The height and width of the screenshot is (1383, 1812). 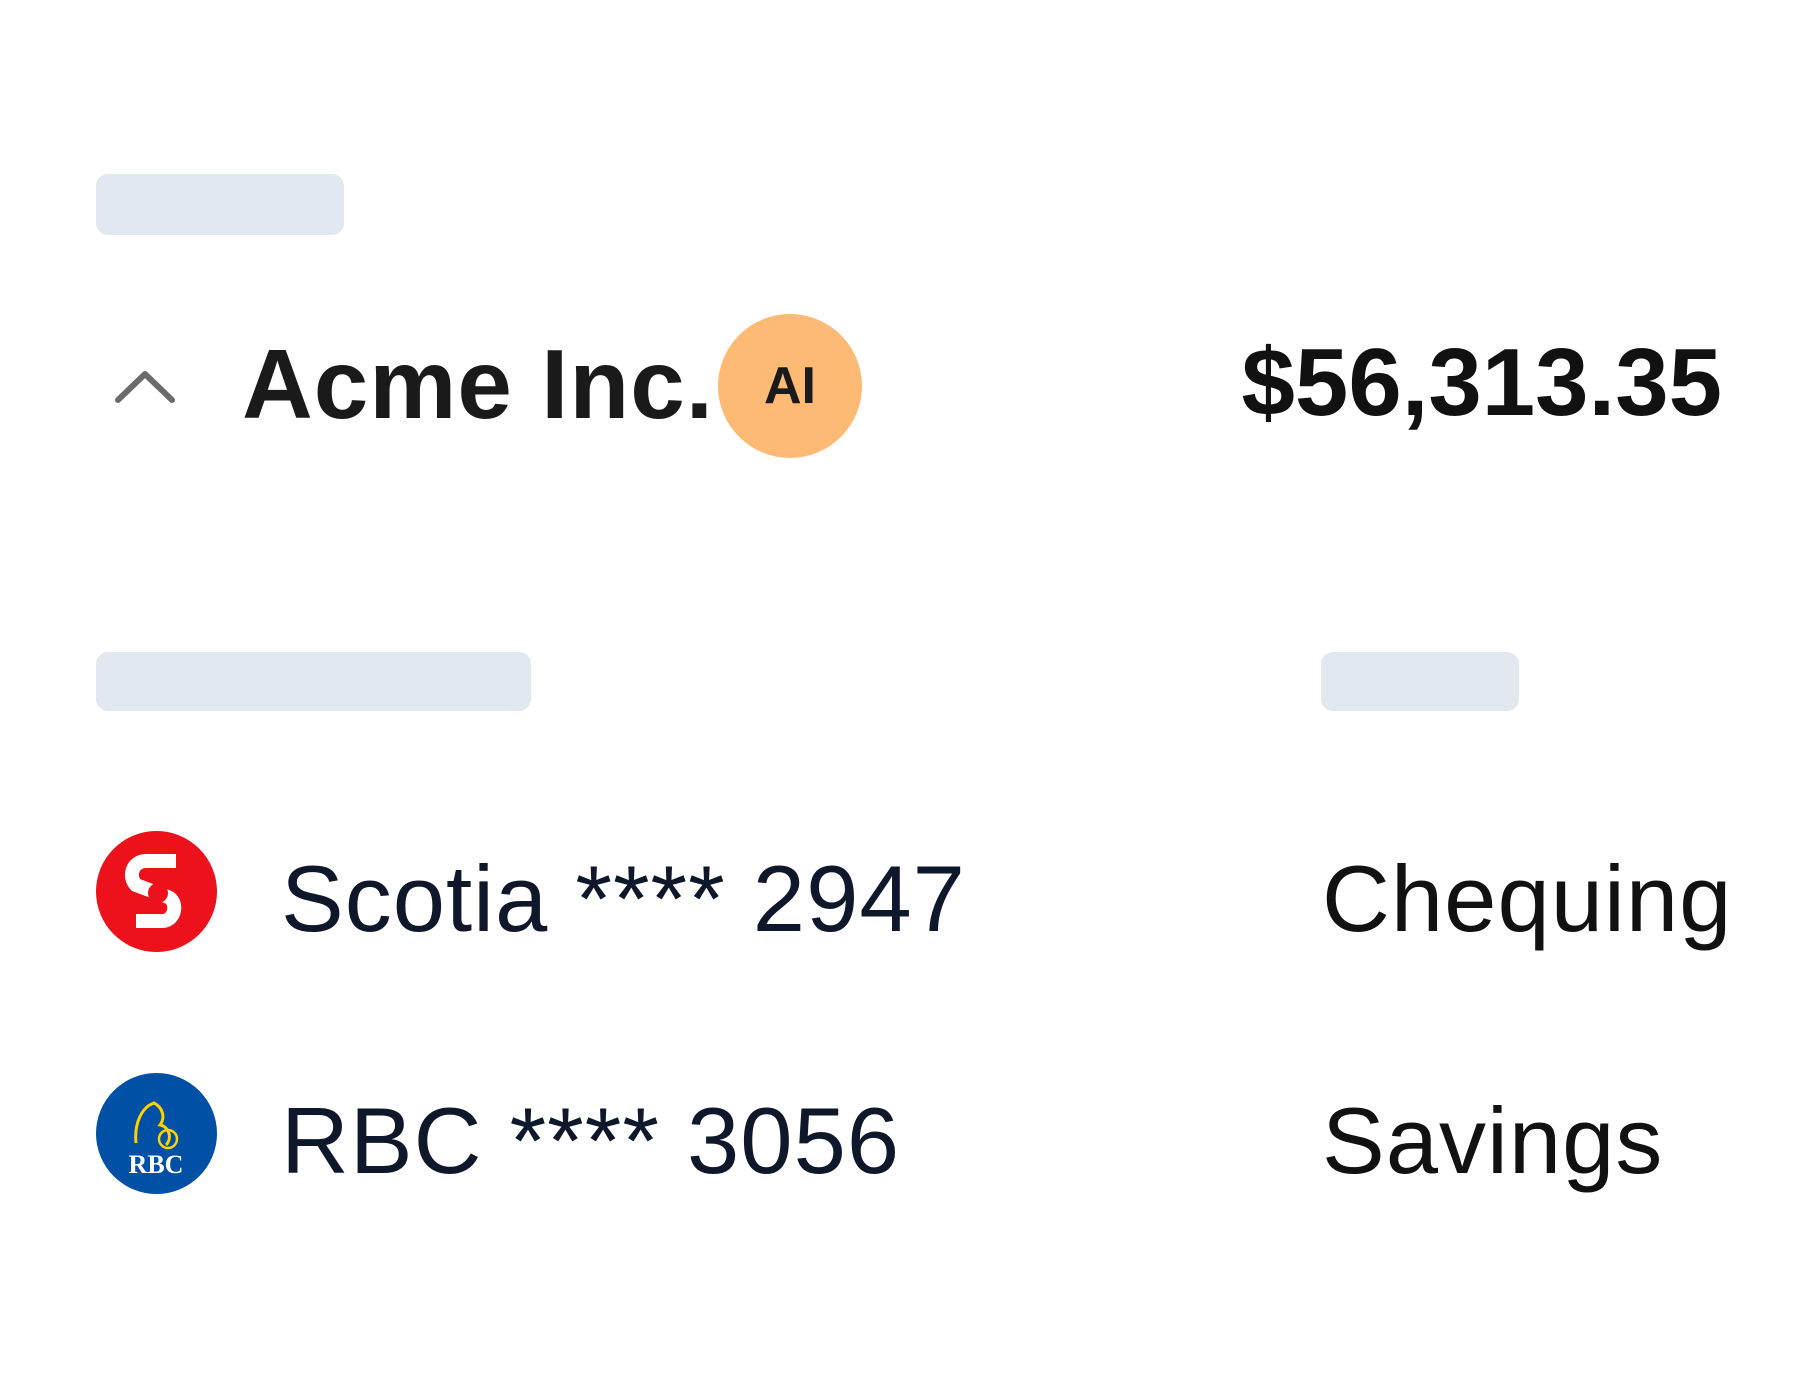 I want to click on rbc-logo: RBC, so click(x=156, y=1133).